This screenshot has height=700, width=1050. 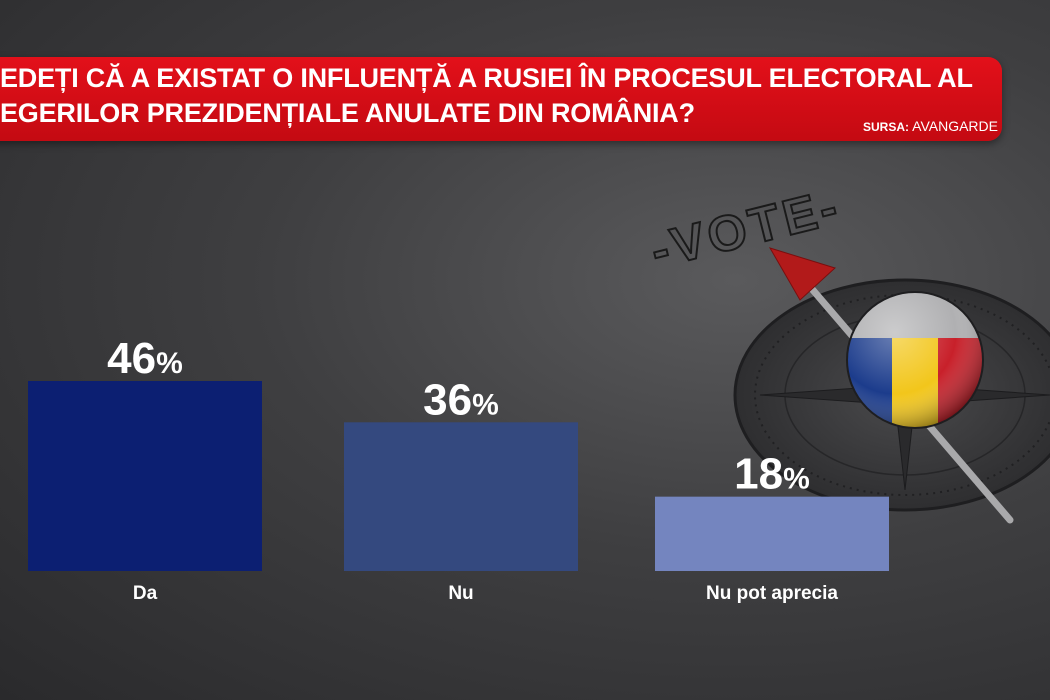 I want to click on bar-da, so click(x=145, y=476).